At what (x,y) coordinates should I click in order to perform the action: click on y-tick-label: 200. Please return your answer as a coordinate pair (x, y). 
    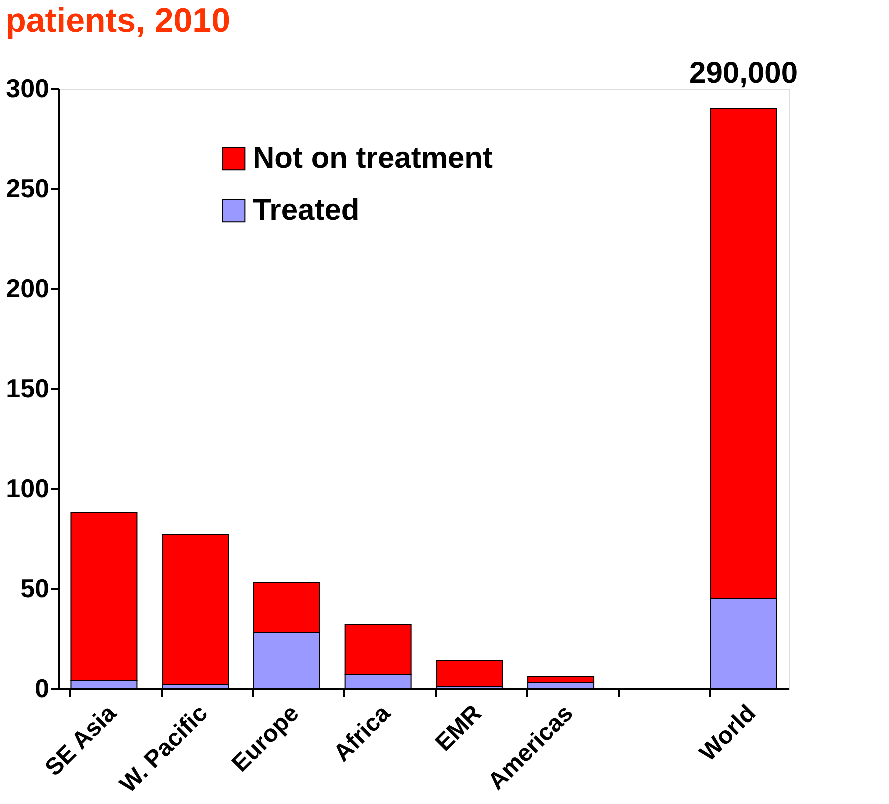
    Looking at the image, I should click on (28, 289).